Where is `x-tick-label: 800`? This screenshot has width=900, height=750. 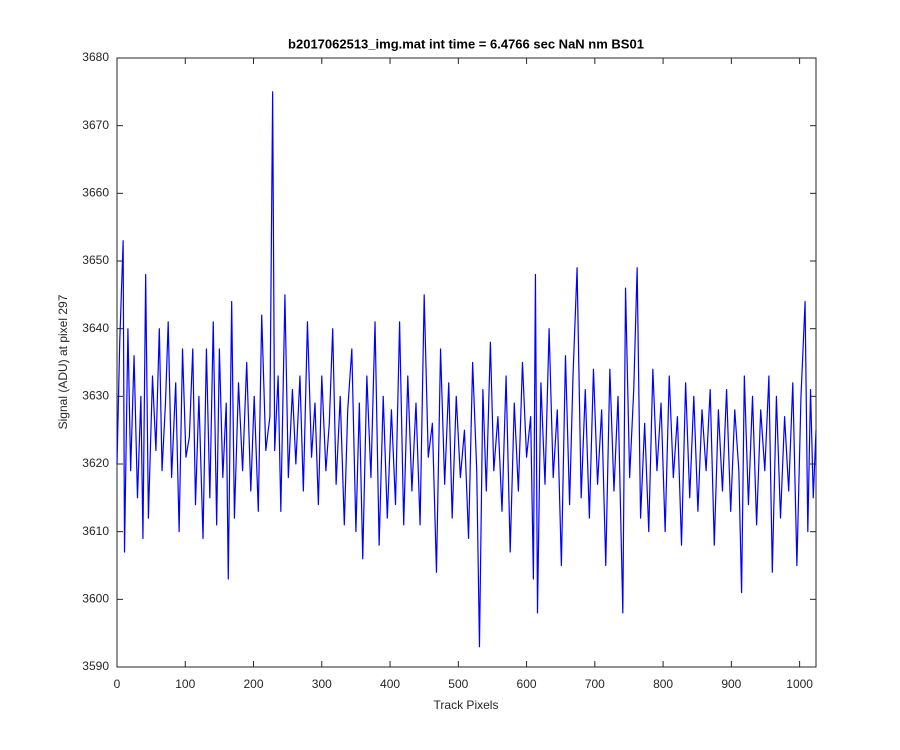
x-tick-label: 800 is located at coordinates (663, 684).